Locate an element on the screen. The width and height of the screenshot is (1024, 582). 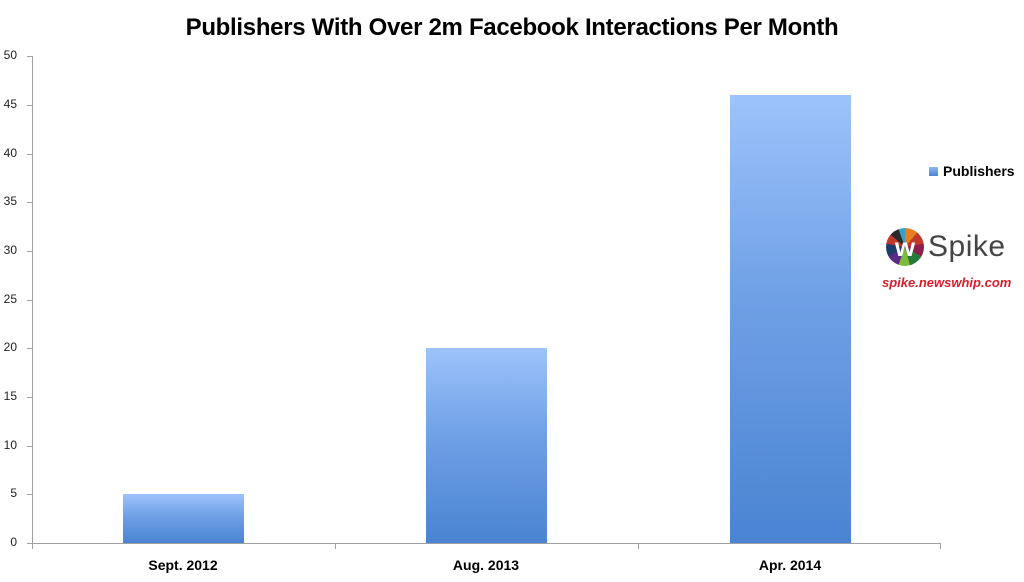
logo-name: Spike is located at coordinates (967, 246).